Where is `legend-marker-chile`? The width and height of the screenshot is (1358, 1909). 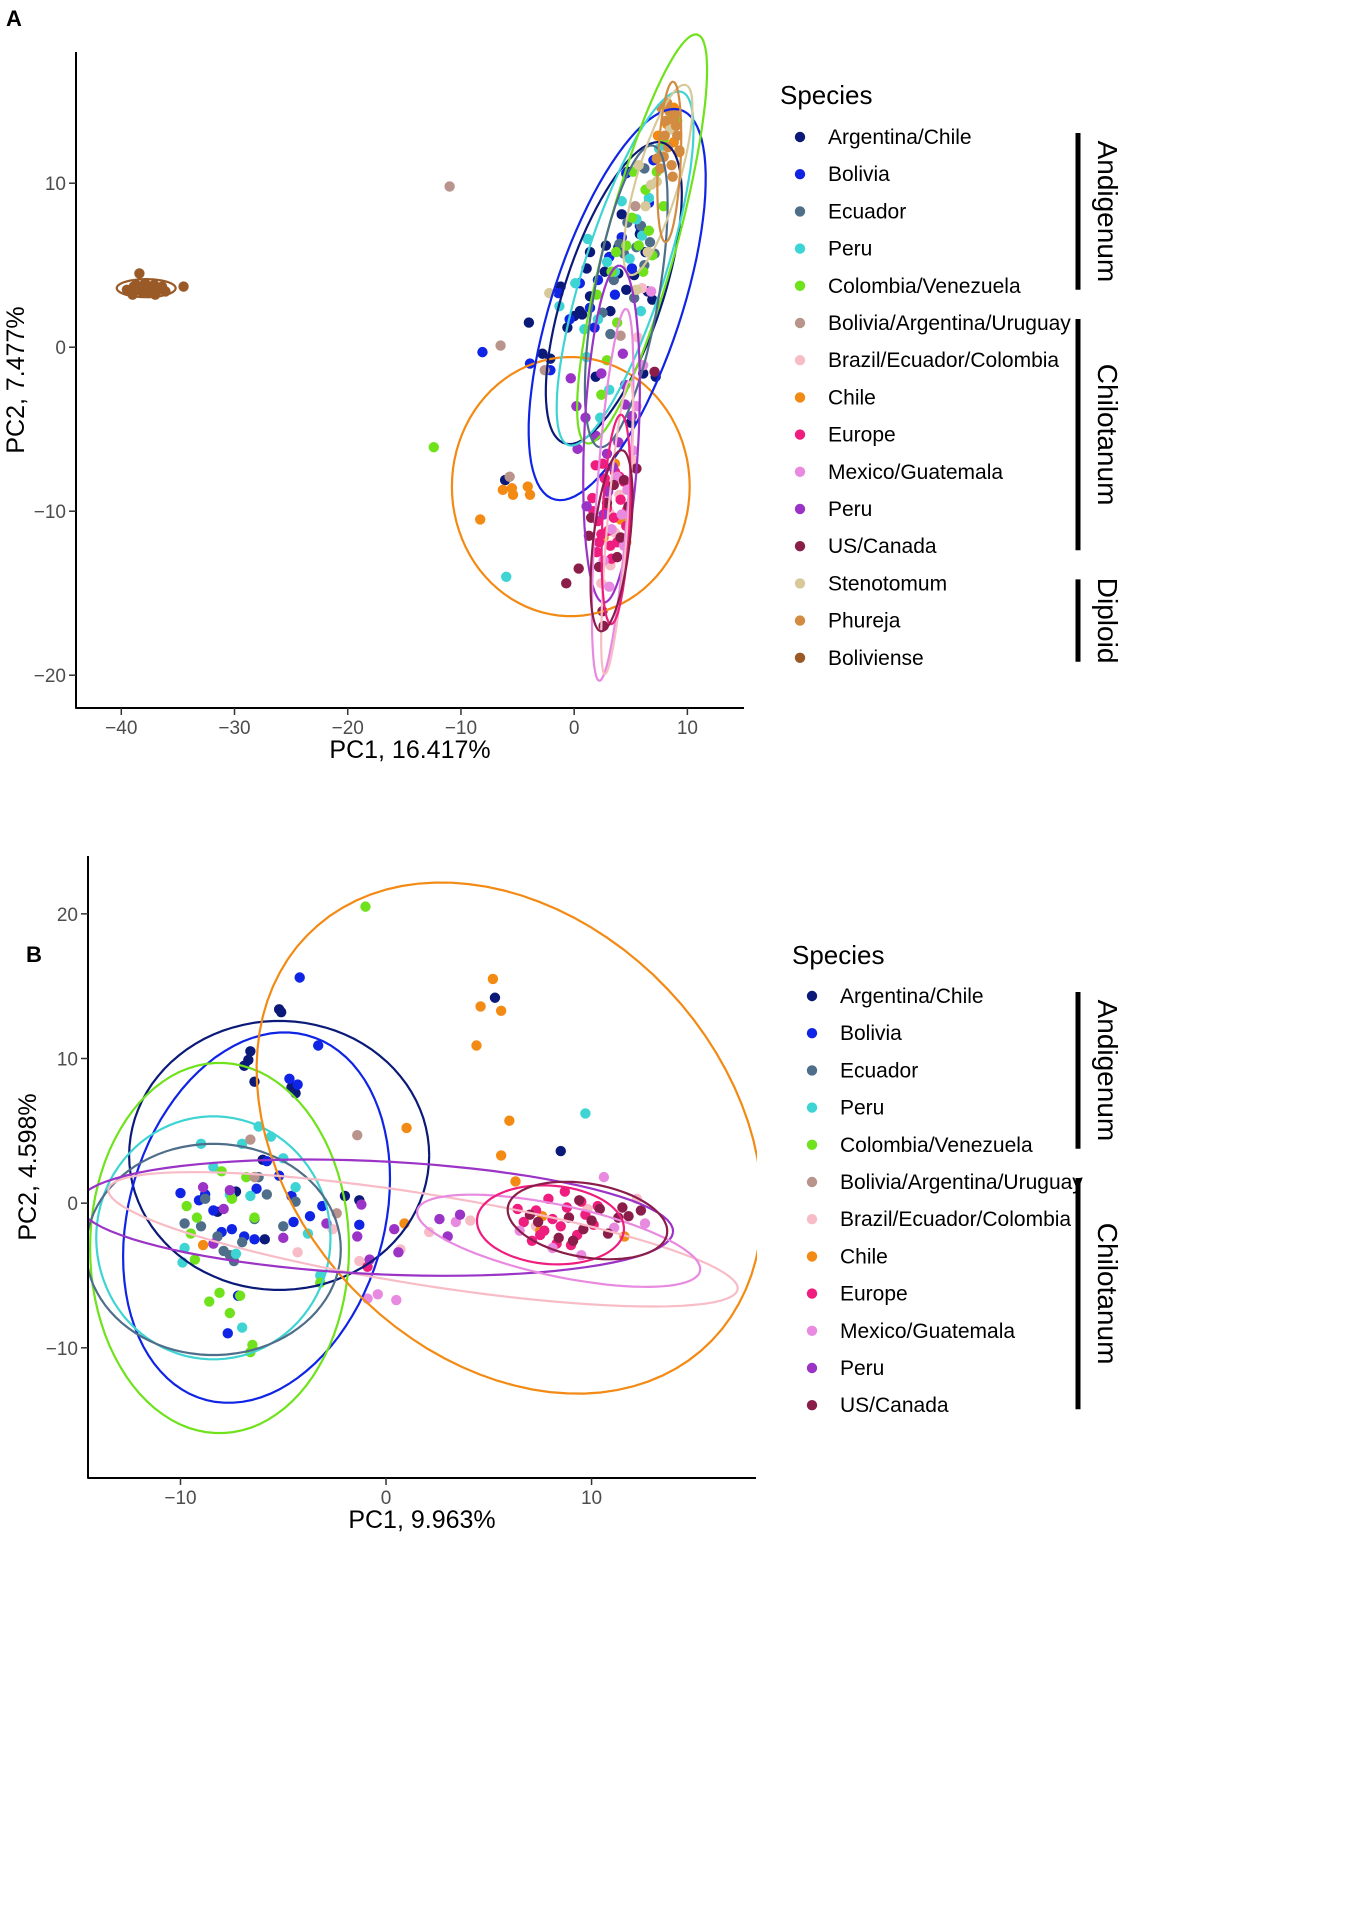
legend-marker-chile is located at coordinates (800, 397).